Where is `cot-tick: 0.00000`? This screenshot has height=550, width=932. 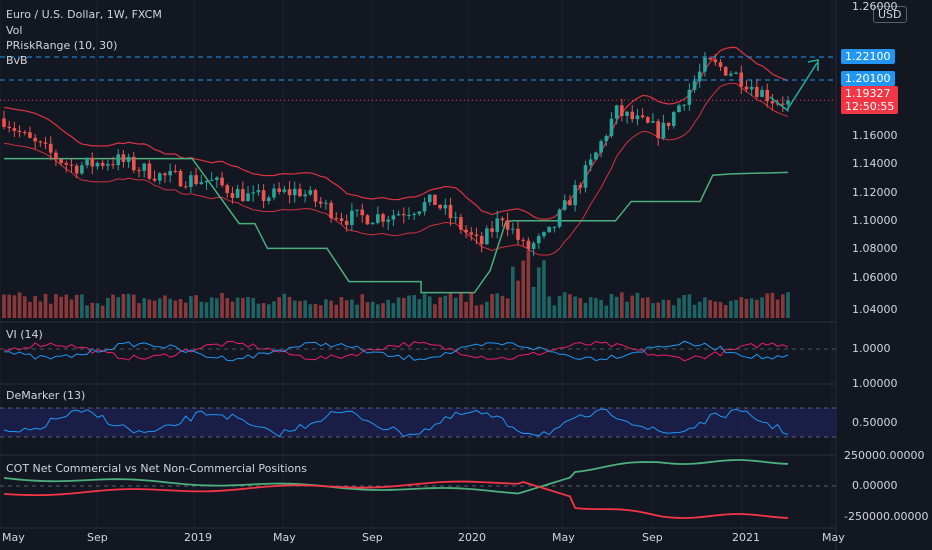
cot-tick: 0.00000 is located at coordinates (875, 485).